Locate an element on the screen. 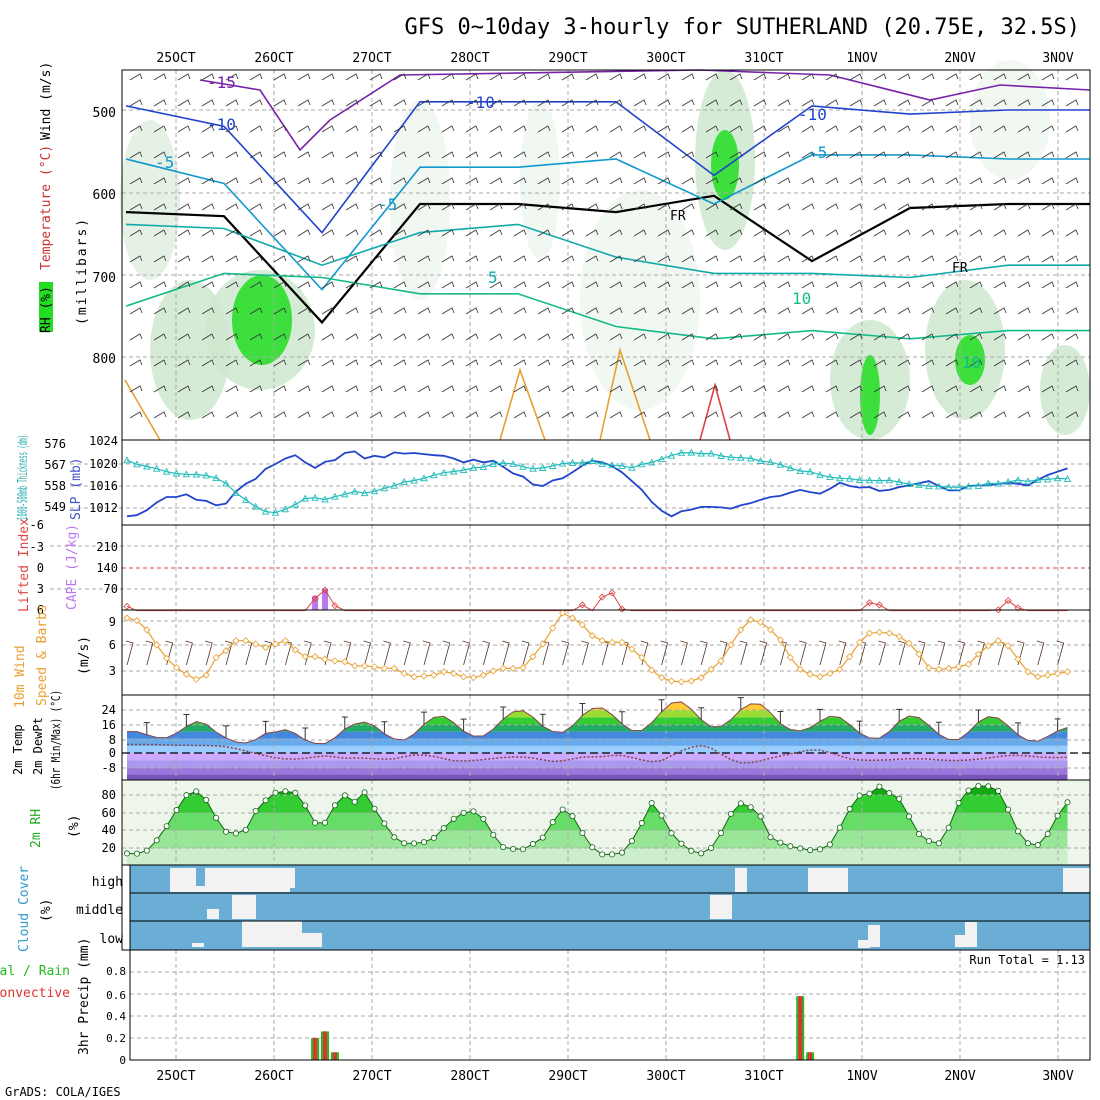  precip-tick-04: 0.4 is located at coordinates (116, 1016).